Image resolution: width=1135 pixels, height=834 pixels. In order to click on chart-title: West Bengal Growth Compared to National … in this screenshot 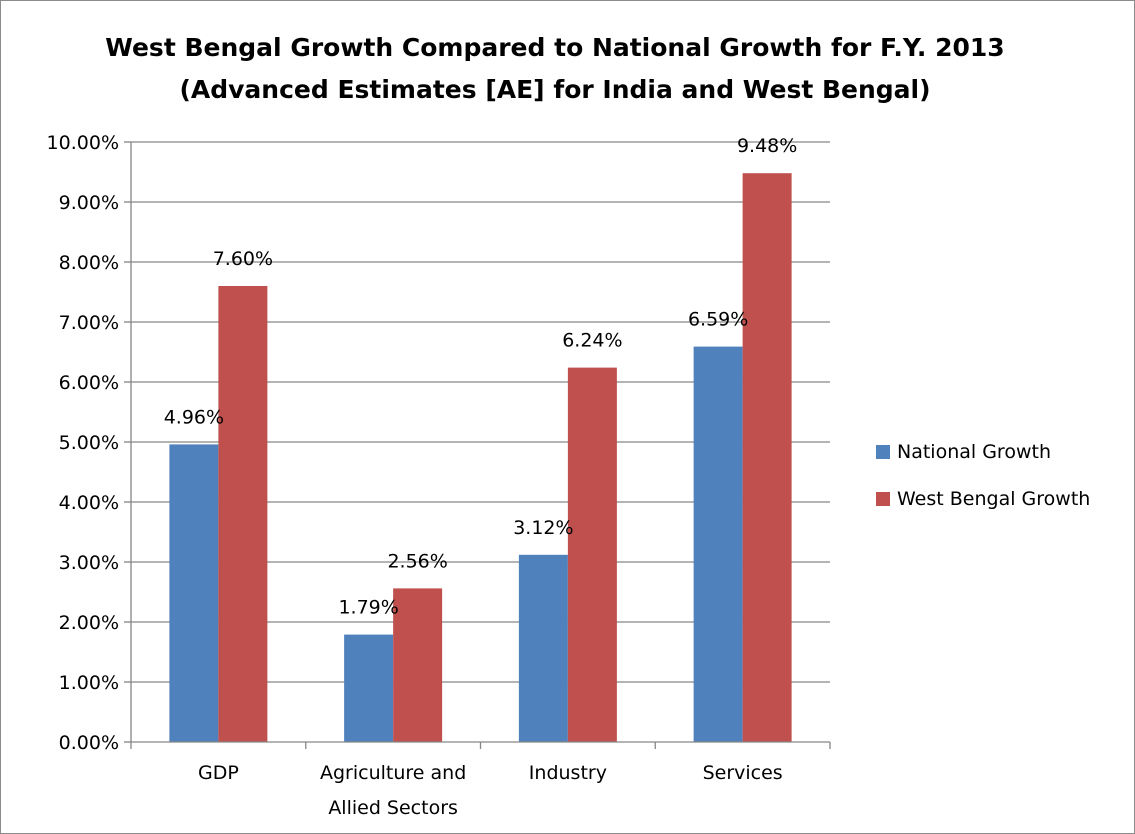, I will do `click(554, 47)`.